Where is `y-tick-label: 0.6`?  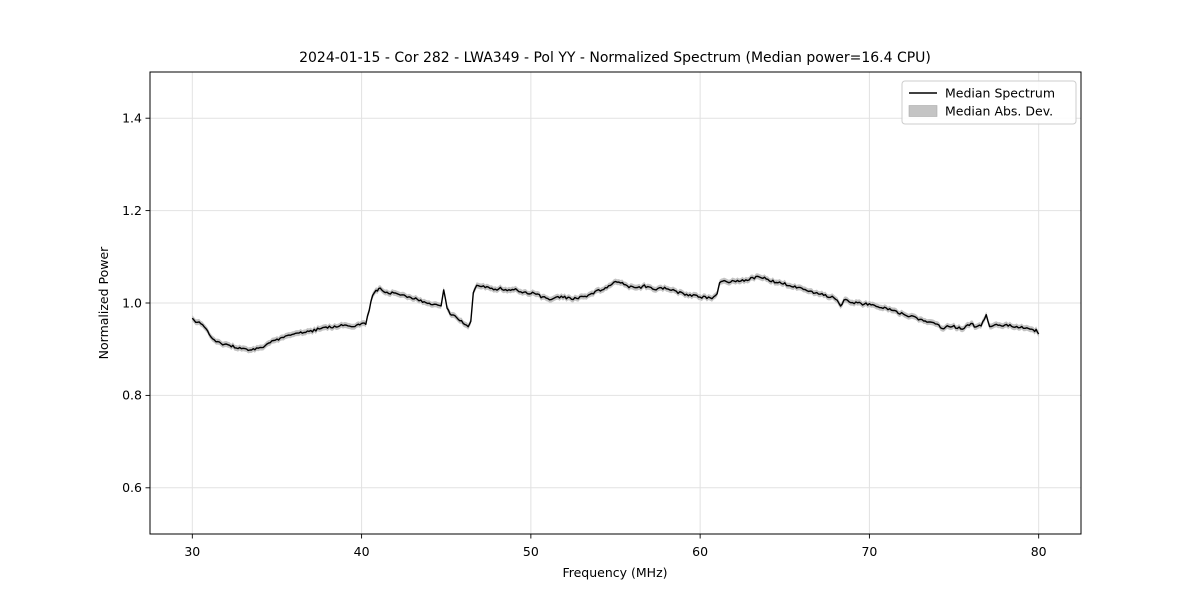 y-tick-label: 0.6 is located at coordinates (132, 487).